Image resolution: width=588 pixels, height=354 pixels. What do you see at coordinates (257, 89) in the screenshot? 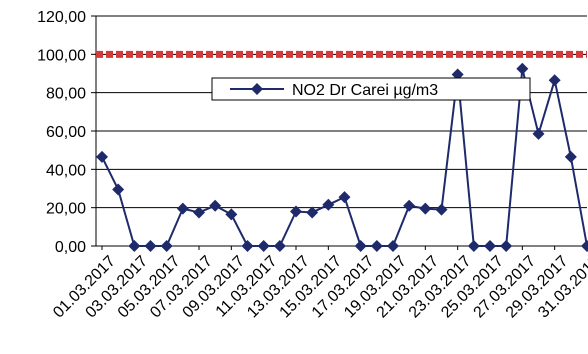
I see `legend-marker` at bounding box center [257, 89].